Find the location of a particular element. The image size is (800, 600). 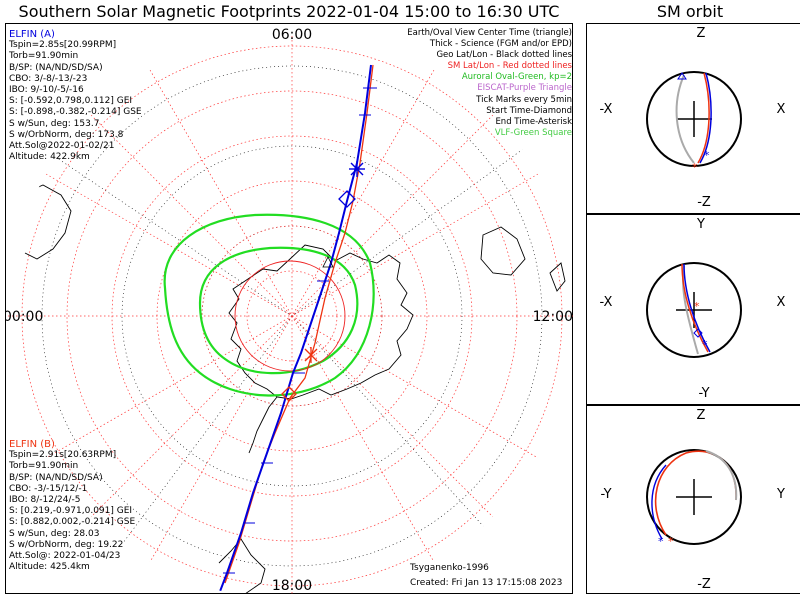

elfin-a-line: IBO: 9/-10/-5/-16 is located at coordinates (46, 90).